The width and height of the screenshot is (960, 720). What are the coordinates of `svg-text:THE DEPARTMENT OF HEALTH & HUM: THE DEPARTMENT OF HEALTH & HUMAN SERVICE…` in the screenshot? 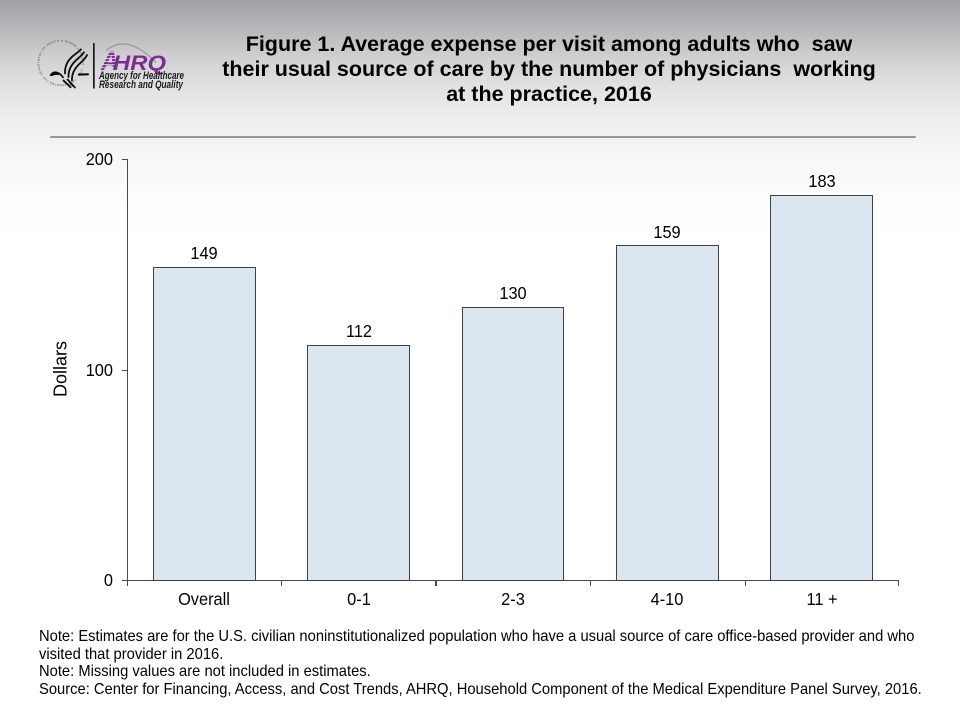 It's located at (60, 61).